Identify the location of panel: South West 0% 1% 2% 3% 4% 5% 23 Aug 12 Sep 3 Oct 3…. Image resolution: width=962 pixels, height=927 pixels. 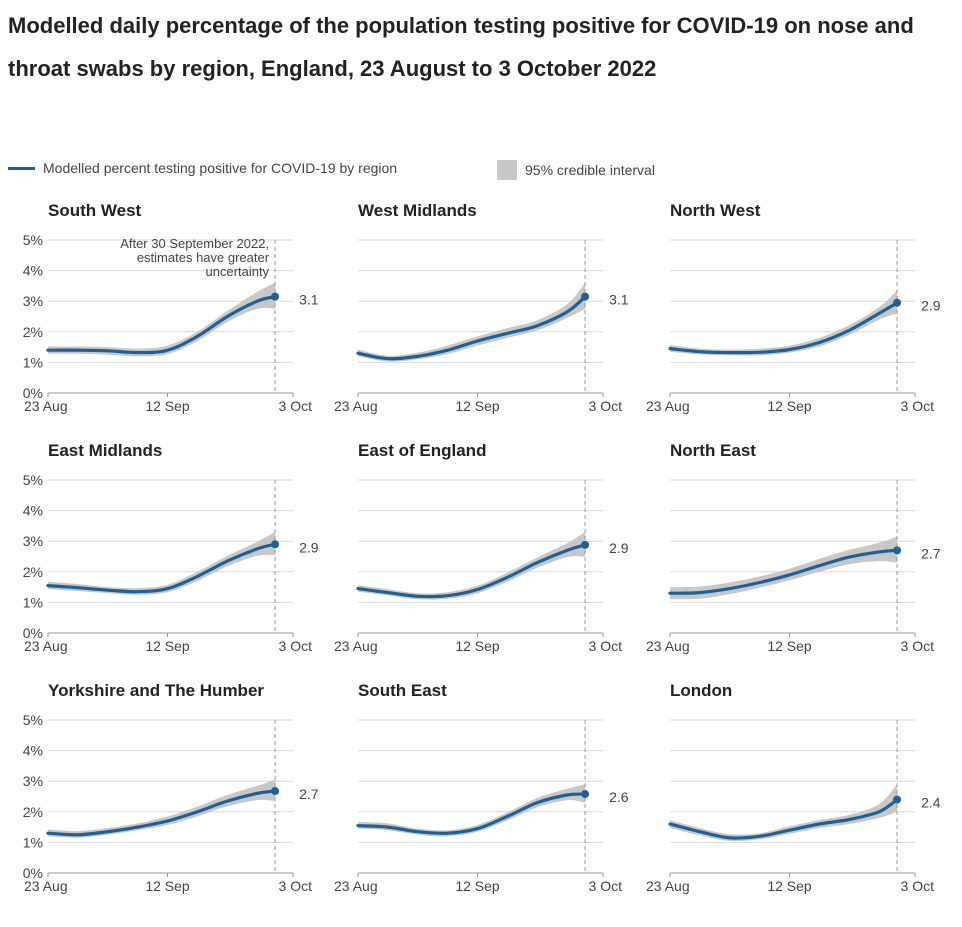
(171, 307).